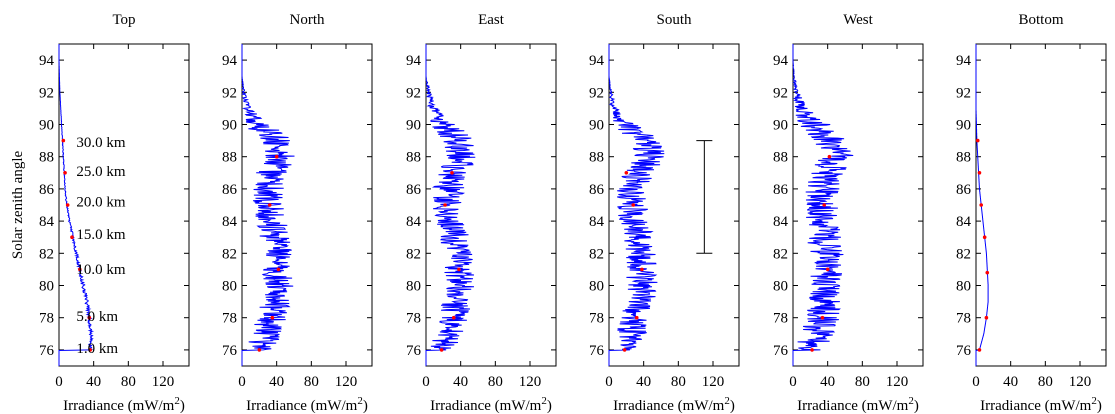 The height and width of the screenshot is (414, 1115). I want to click on altitude-label: 10.0 km, so click(101, 270).